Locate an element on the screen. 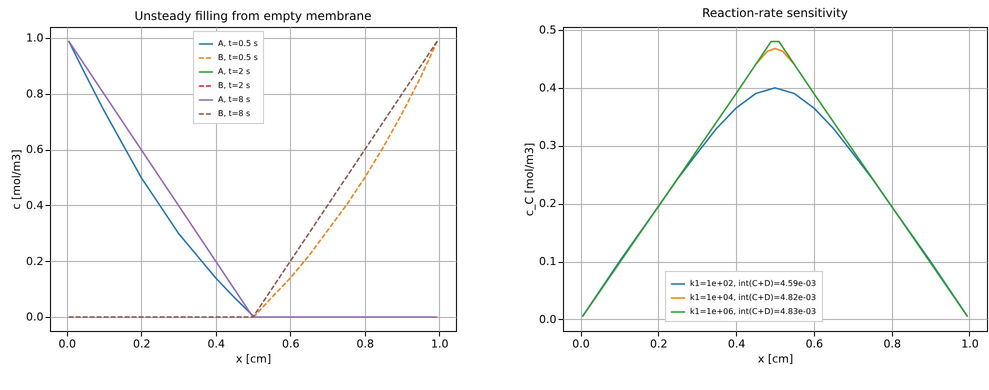 The height and width of the screenshot is (390, 989). y-axis-title: c [mol/m3] is located at coordinates (17, 179).